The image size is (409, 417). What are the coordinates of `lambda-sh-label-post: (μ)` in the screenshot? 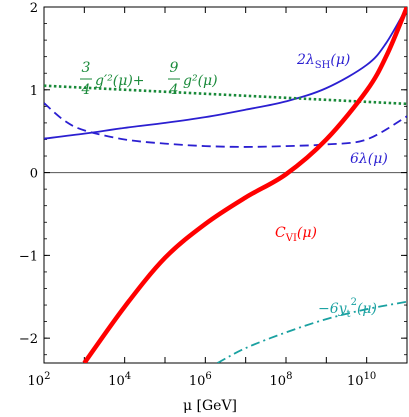 It's located at (340, 60).